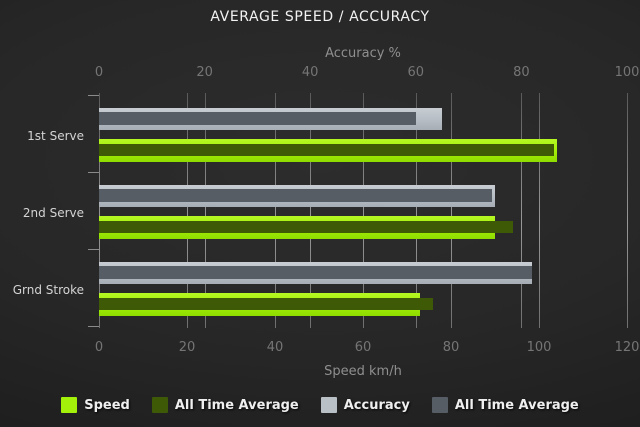 Image resolution: width=640 pixels, height=427 pixels. I want to click on legend-item-accuracy: Accuracy, so click(365, 405).